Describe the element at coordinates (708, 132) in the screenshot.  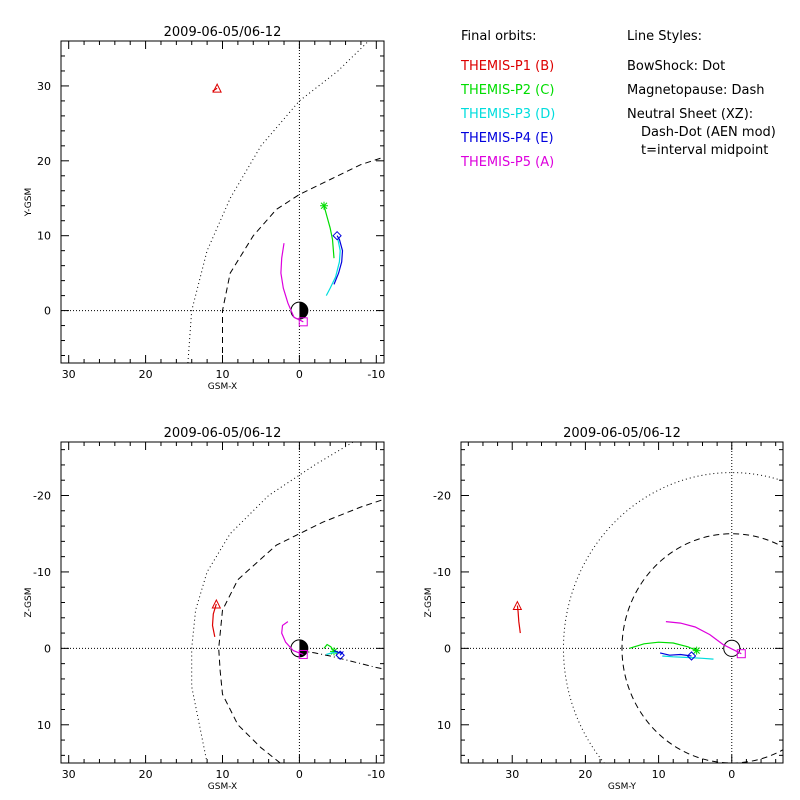
I see `legend-style-dashdot: Dash-Dot (AEN mod)` at that location.